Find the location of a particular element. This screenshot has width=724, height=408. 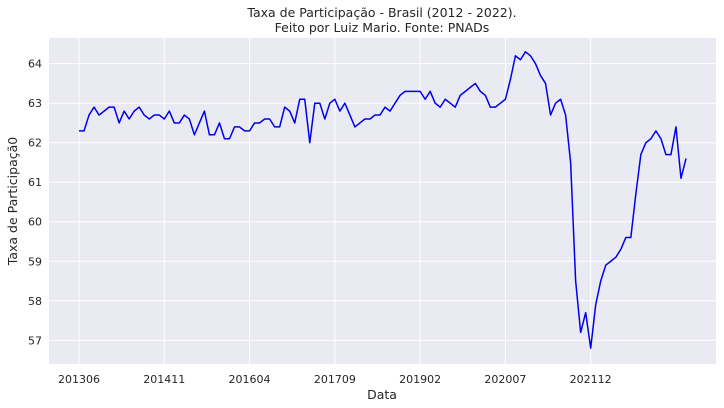

y-tick-label: 62 is located at coordinates (35, 143).